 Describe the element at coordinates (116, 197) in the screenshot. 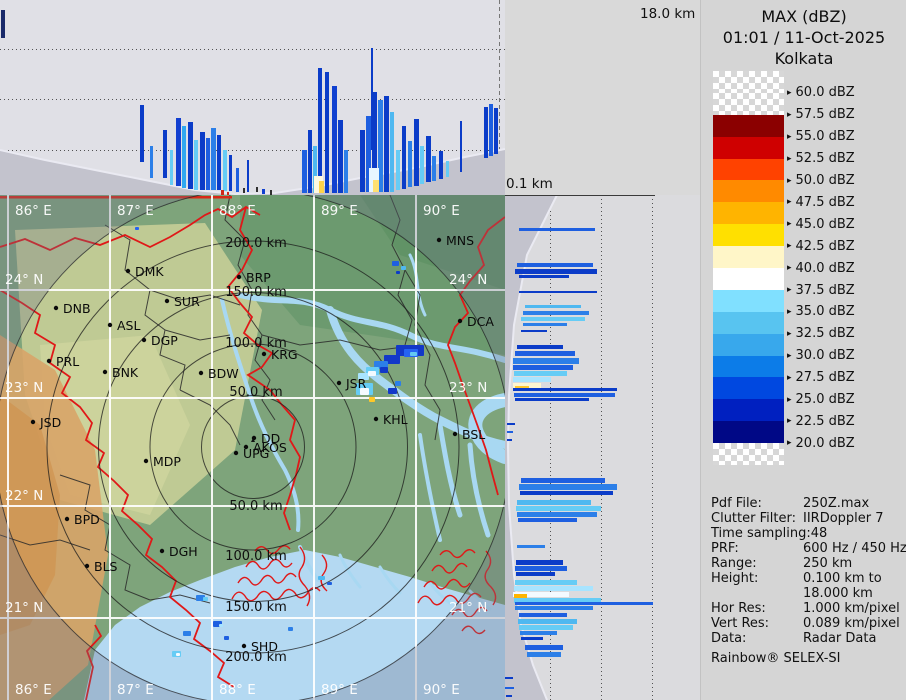

I see `border-top-line` at that location.